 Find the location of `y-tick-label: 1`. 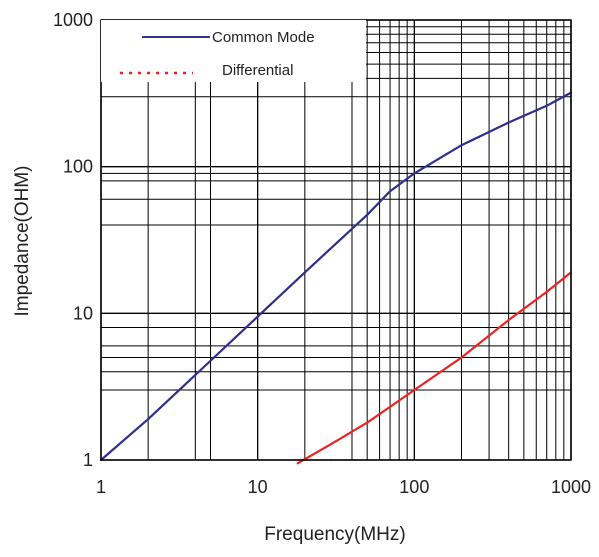

y-tick-label: 1 is located at coordinates (88, 460).